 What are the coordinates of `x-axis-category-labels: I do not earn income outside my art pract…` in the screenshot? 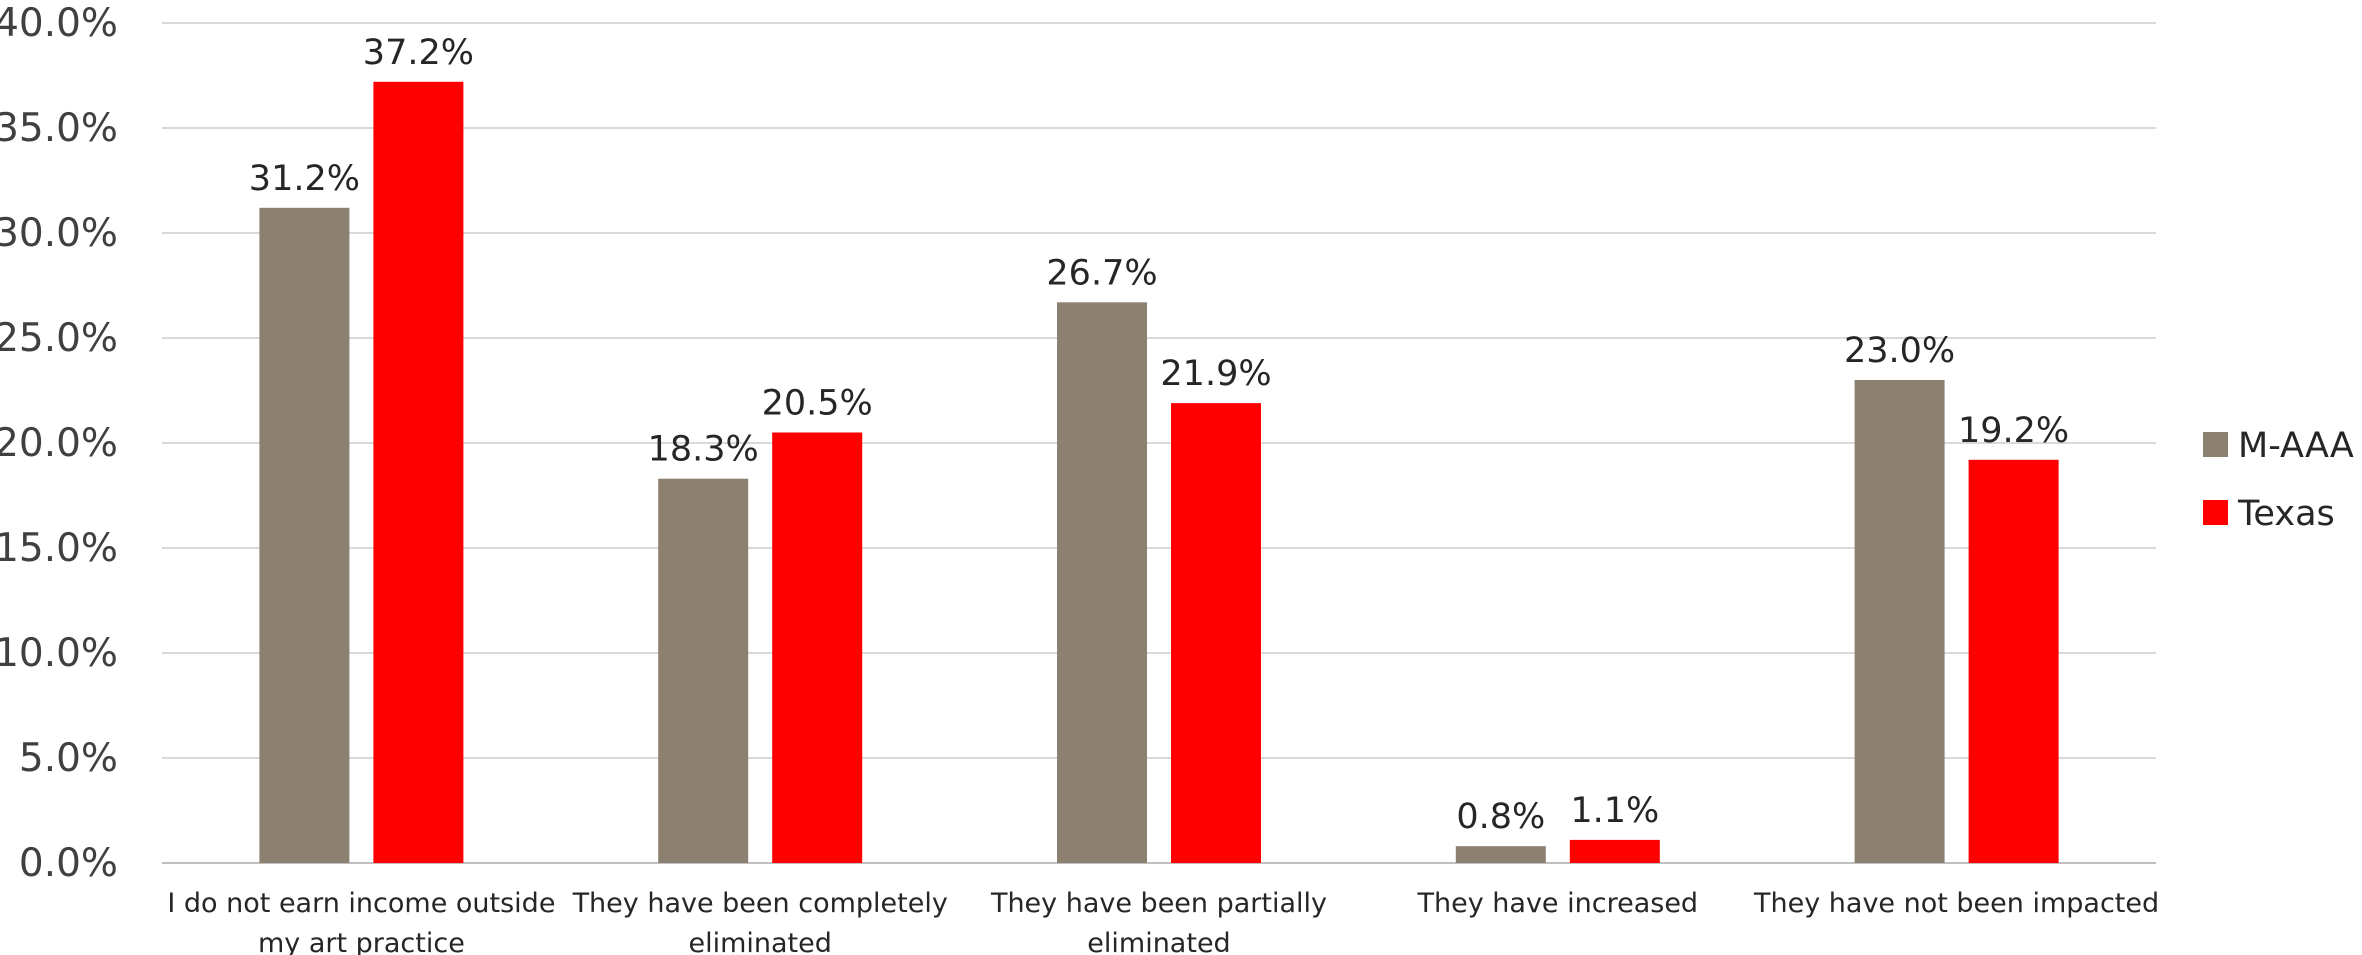 It's located at (1163, 921).